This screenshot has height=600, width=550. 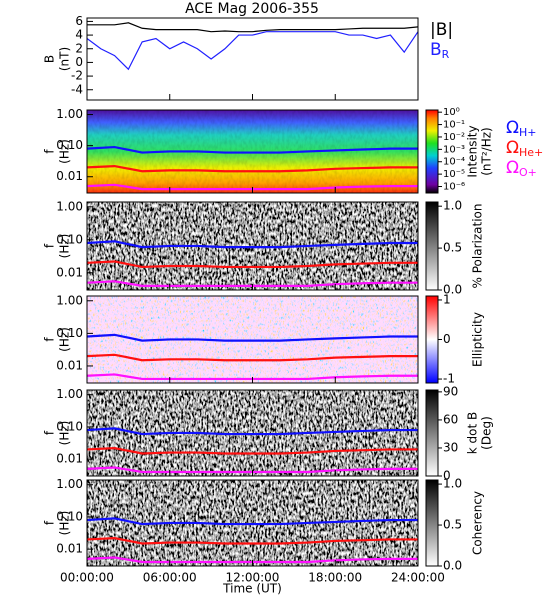 I want to click on x-tick-label: 18:00:00, so click(x=335, y=578).